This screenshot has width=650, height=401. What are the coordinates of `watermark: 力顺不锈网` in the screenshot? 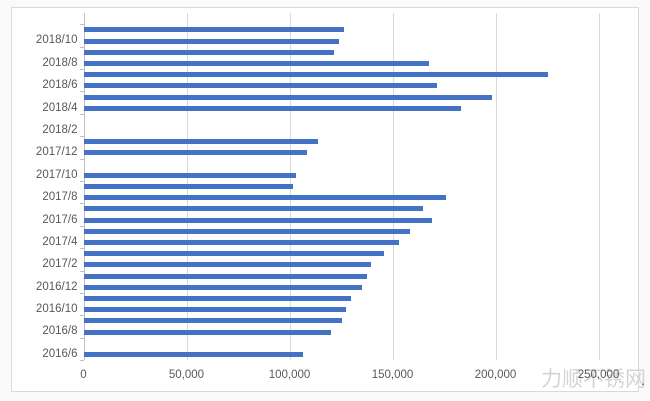 It's located at (593, 379).